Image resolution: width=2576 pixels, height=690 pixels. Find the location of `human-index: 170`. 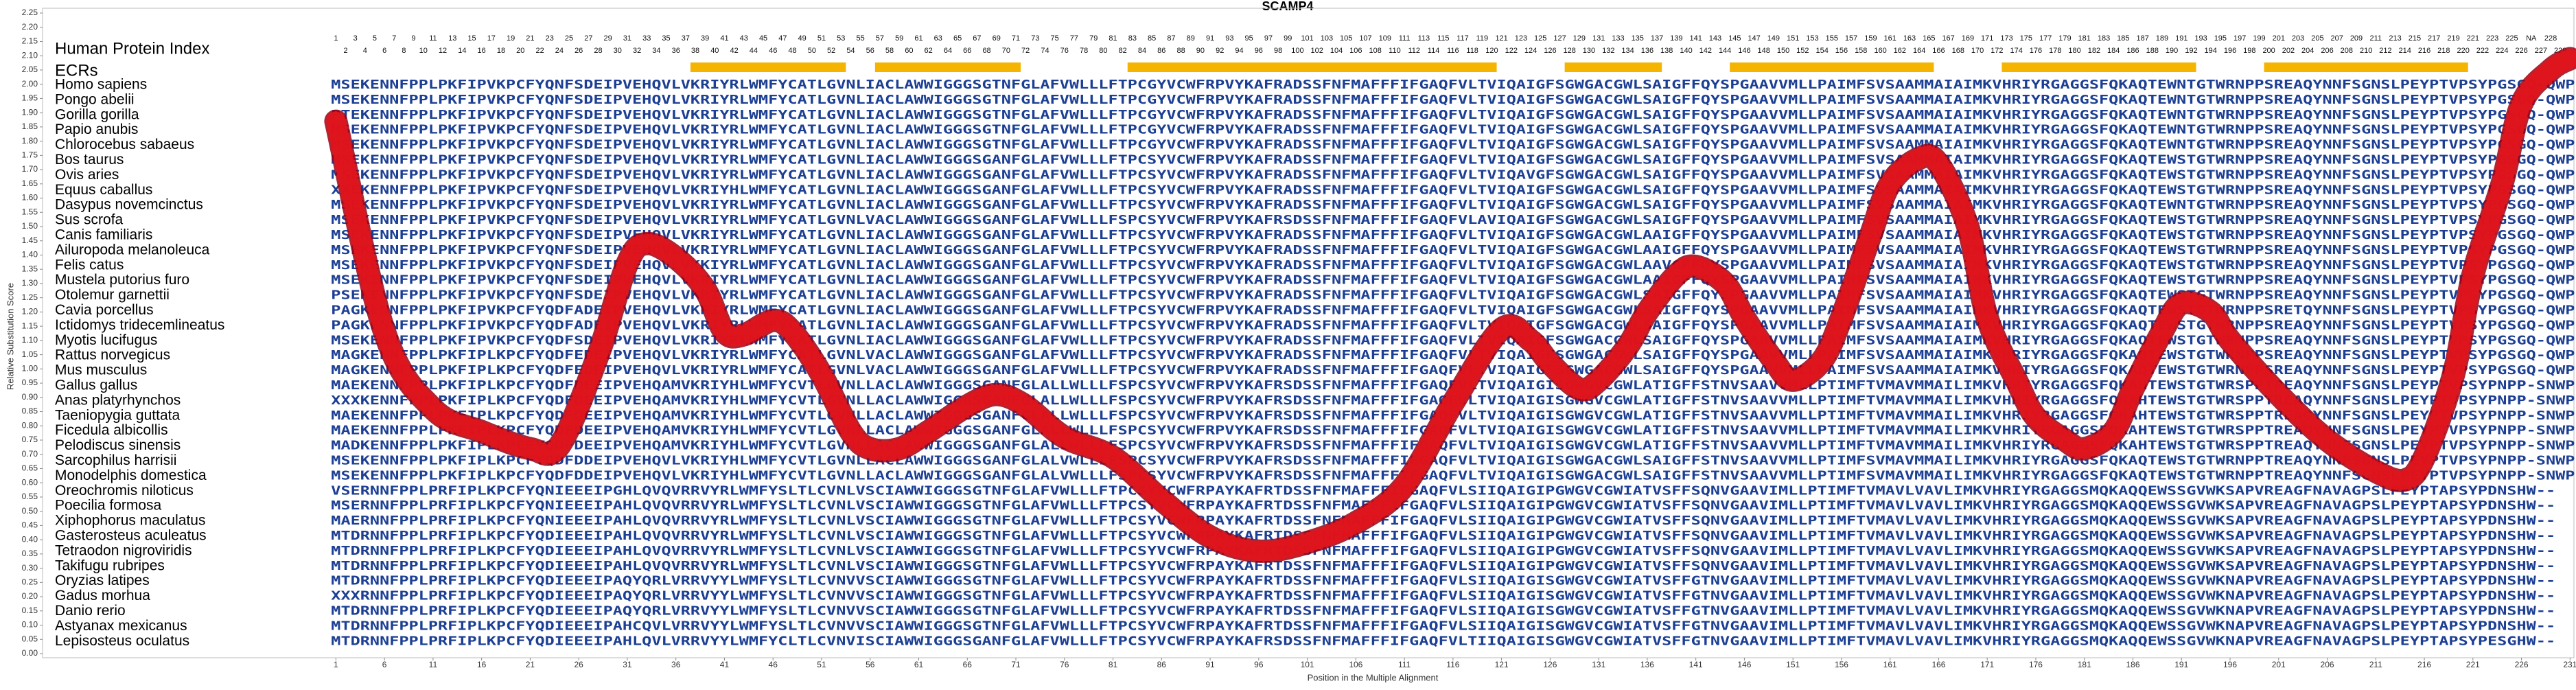

human-index: 170 is located at coordinates (1977, 51).